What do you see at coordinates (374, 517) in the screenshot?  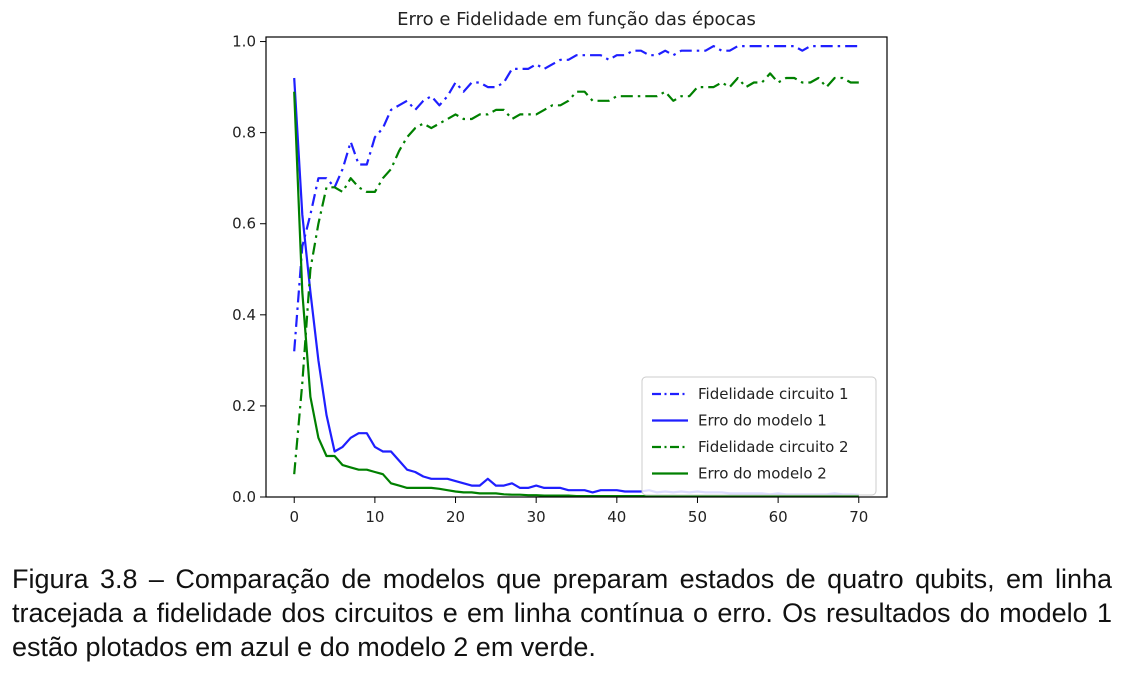 I see `x-tick-label: 10` at bounding box center [374, 517].